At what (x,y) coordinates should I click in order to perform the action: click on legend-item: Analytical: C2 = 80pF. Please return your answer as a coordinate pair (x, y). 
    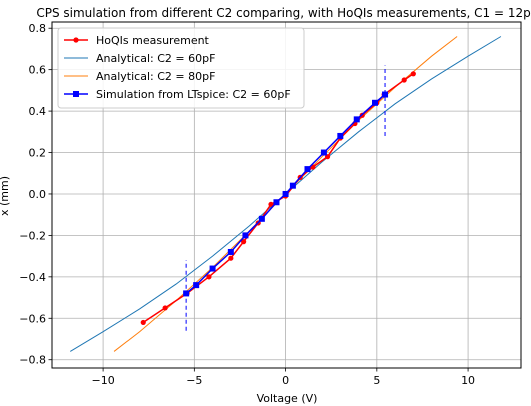
    Looking at the image, I should click on (139, 76).